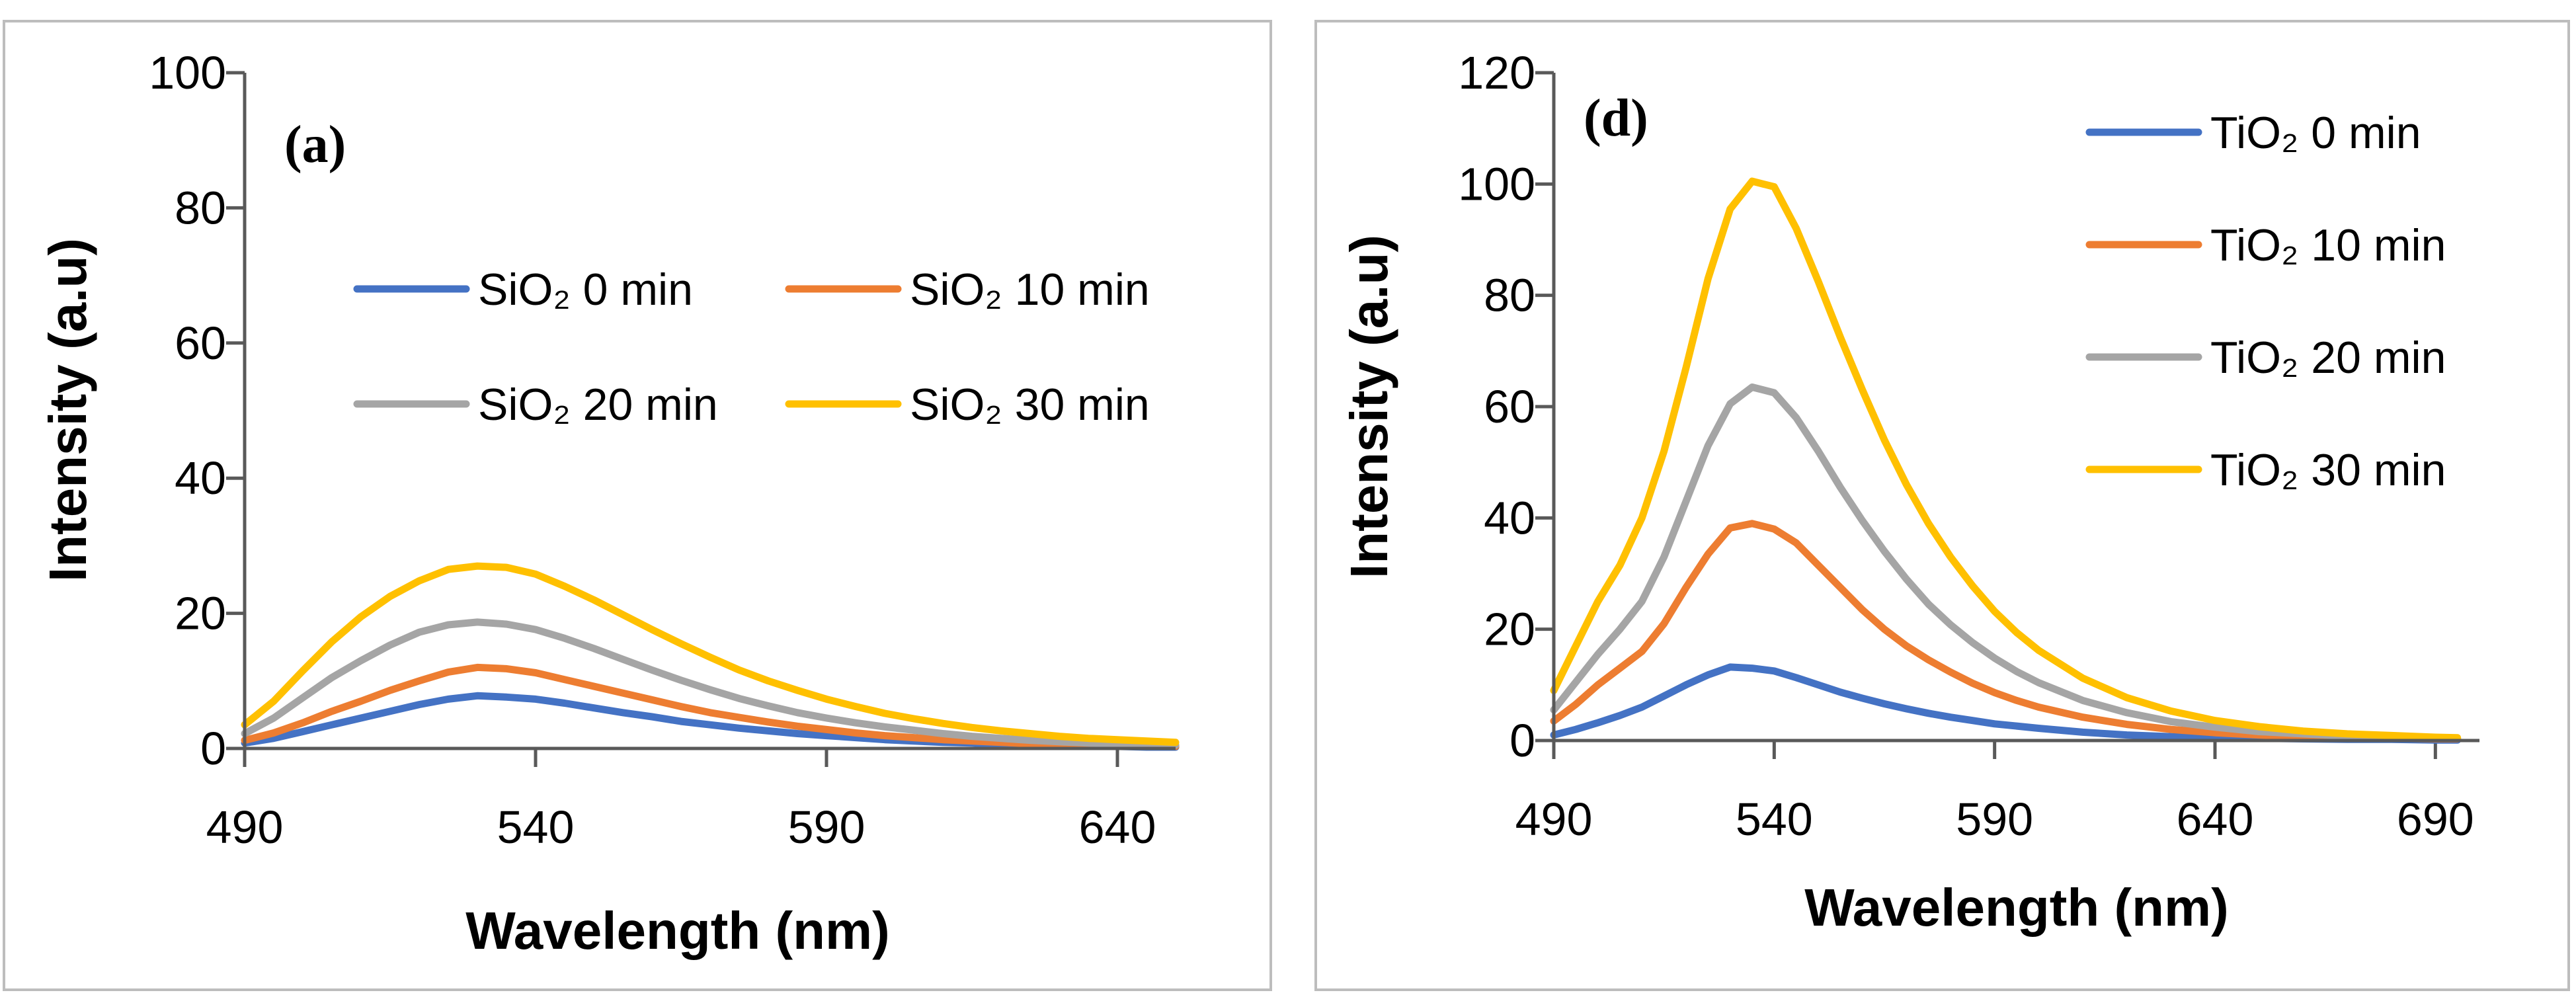 The height and width of the screenshot is (1005, 2576). I want to click on x-tick-label: 690, so click(2435, 819).